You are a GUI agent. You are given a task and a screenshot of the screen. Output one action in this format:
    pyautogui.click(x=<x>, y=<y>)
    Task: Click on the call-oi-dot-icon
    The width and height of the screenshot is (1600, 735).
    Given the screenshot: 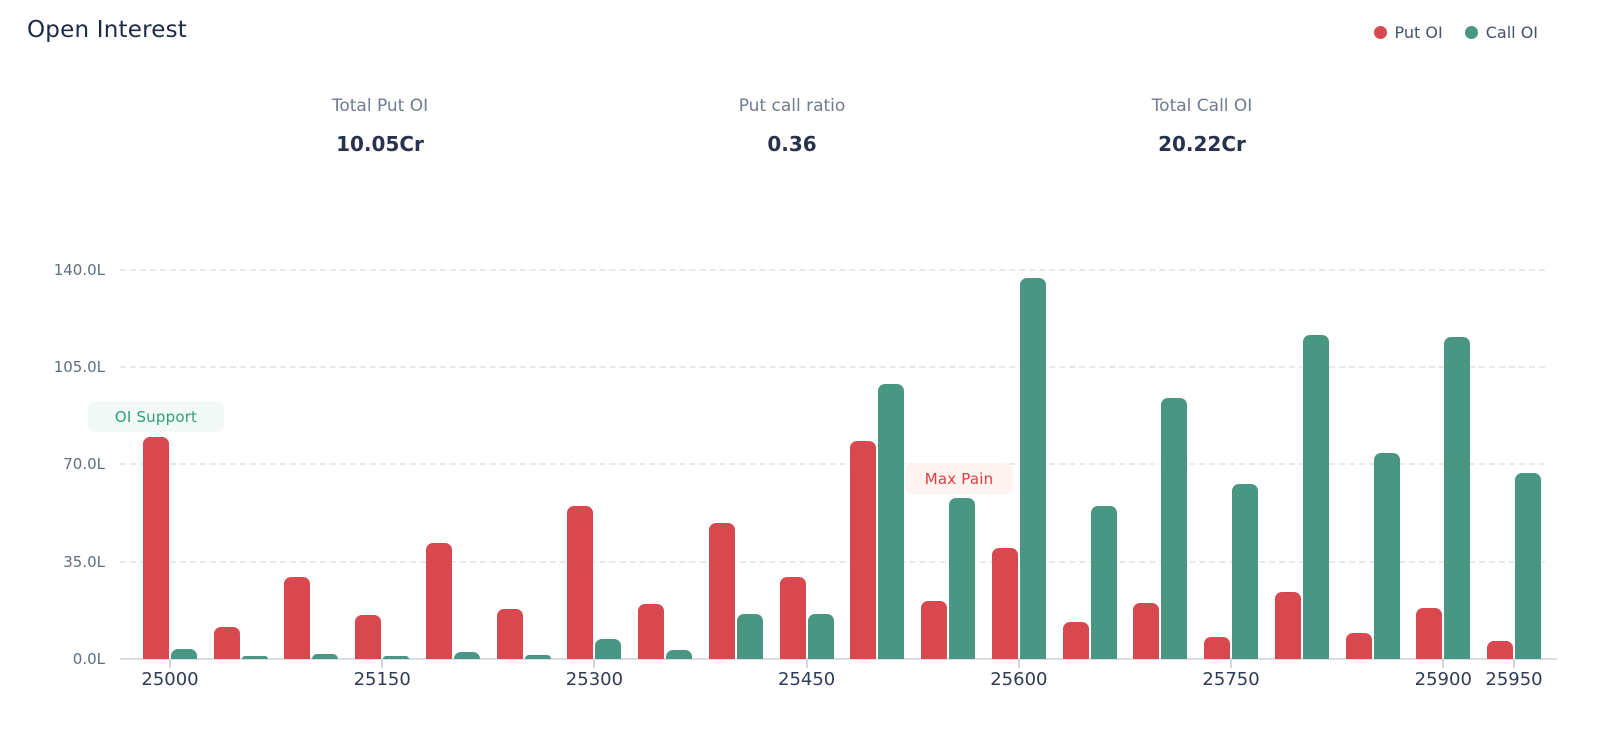 What is the action you would take?
    pyautogui.click(x=1471, y=32)
    